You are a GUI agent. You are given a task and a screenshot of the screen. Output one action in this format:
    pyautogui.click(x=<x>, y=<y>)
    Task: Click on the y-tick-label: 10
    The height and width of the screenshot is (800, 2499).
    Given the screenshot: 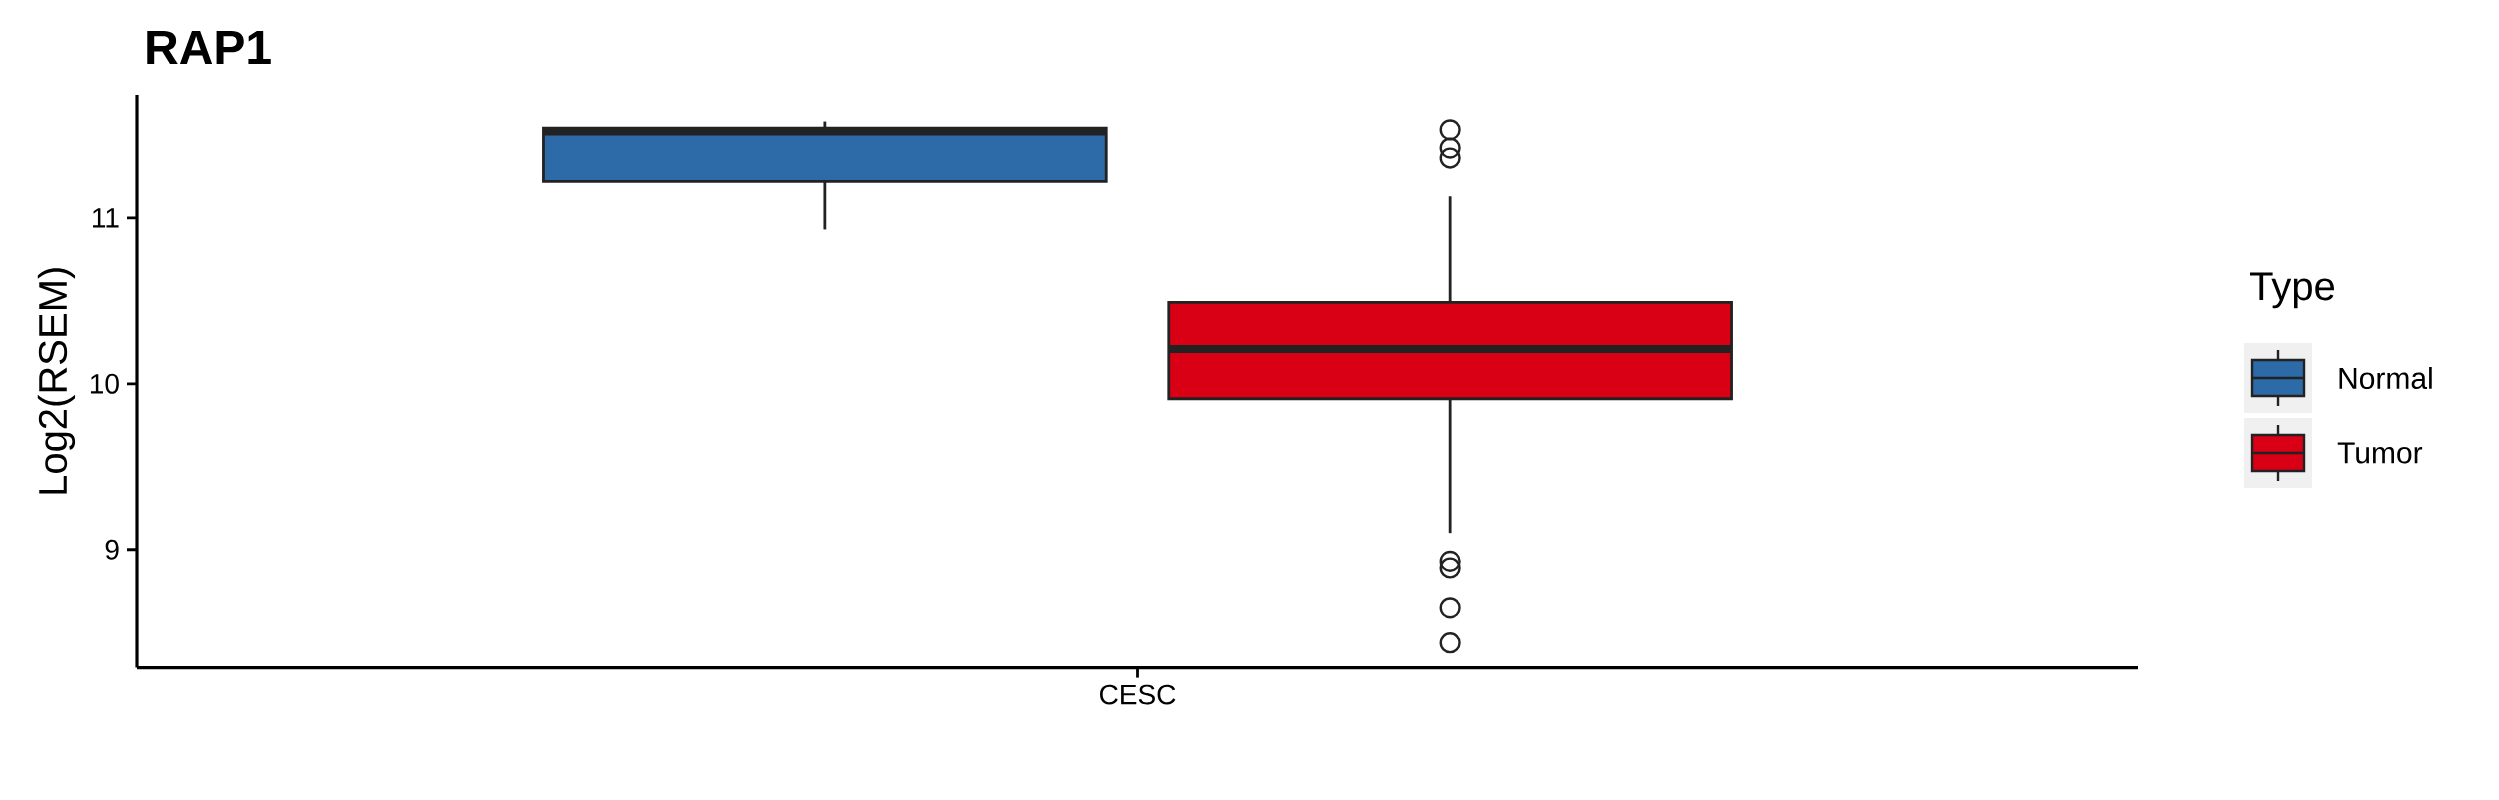 What is the action you would take?
    pyautogui.click(x=104, y=383)
    